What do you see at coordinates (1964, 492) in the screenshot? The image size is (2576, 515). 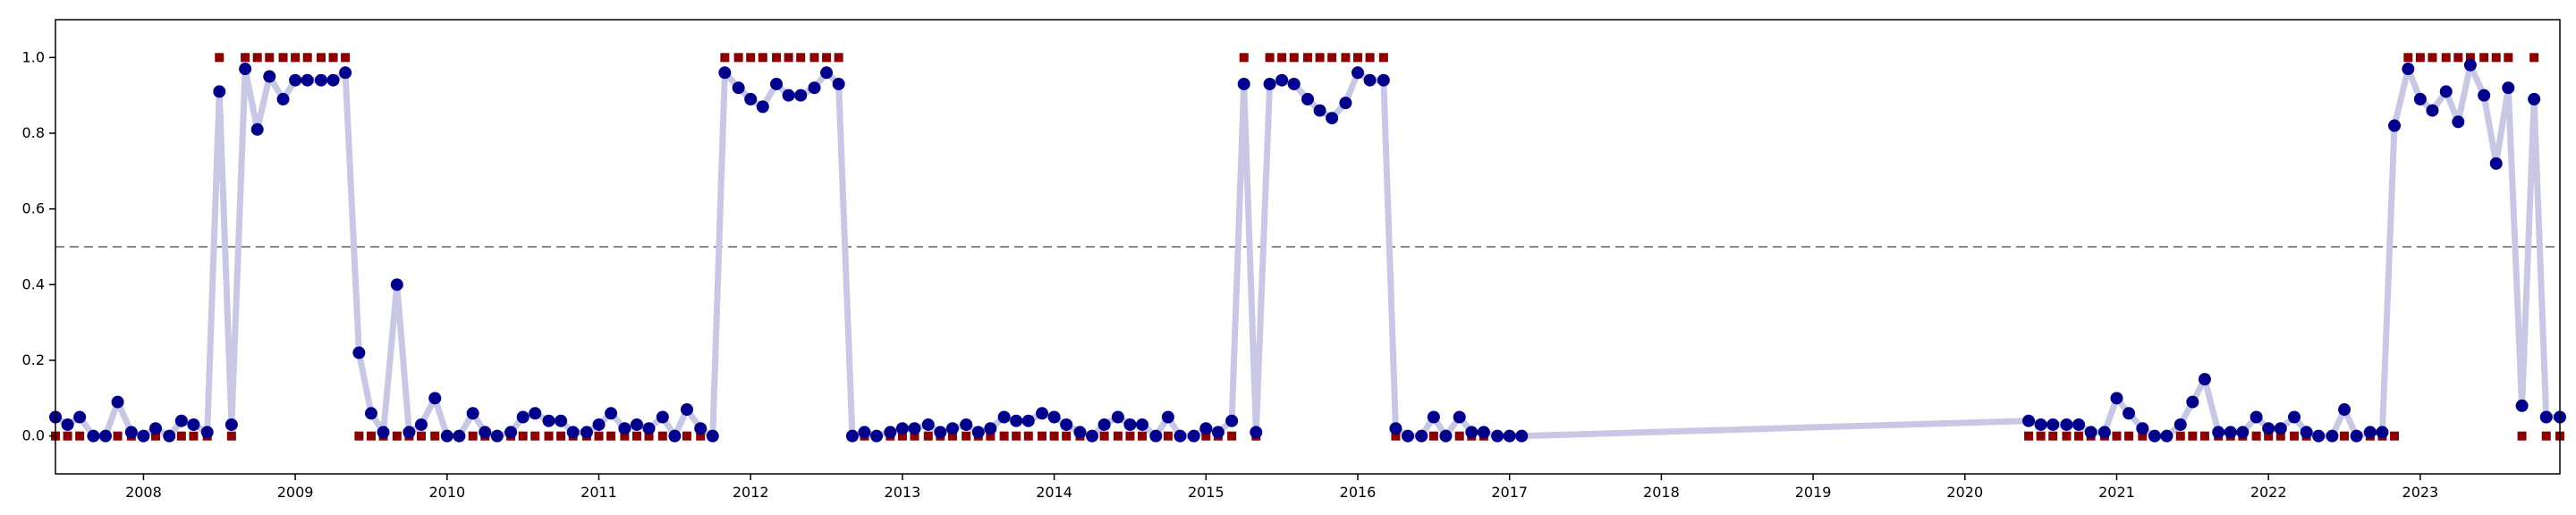 I see `x-tick-label: 2020` at bounding box center [1964, 492].